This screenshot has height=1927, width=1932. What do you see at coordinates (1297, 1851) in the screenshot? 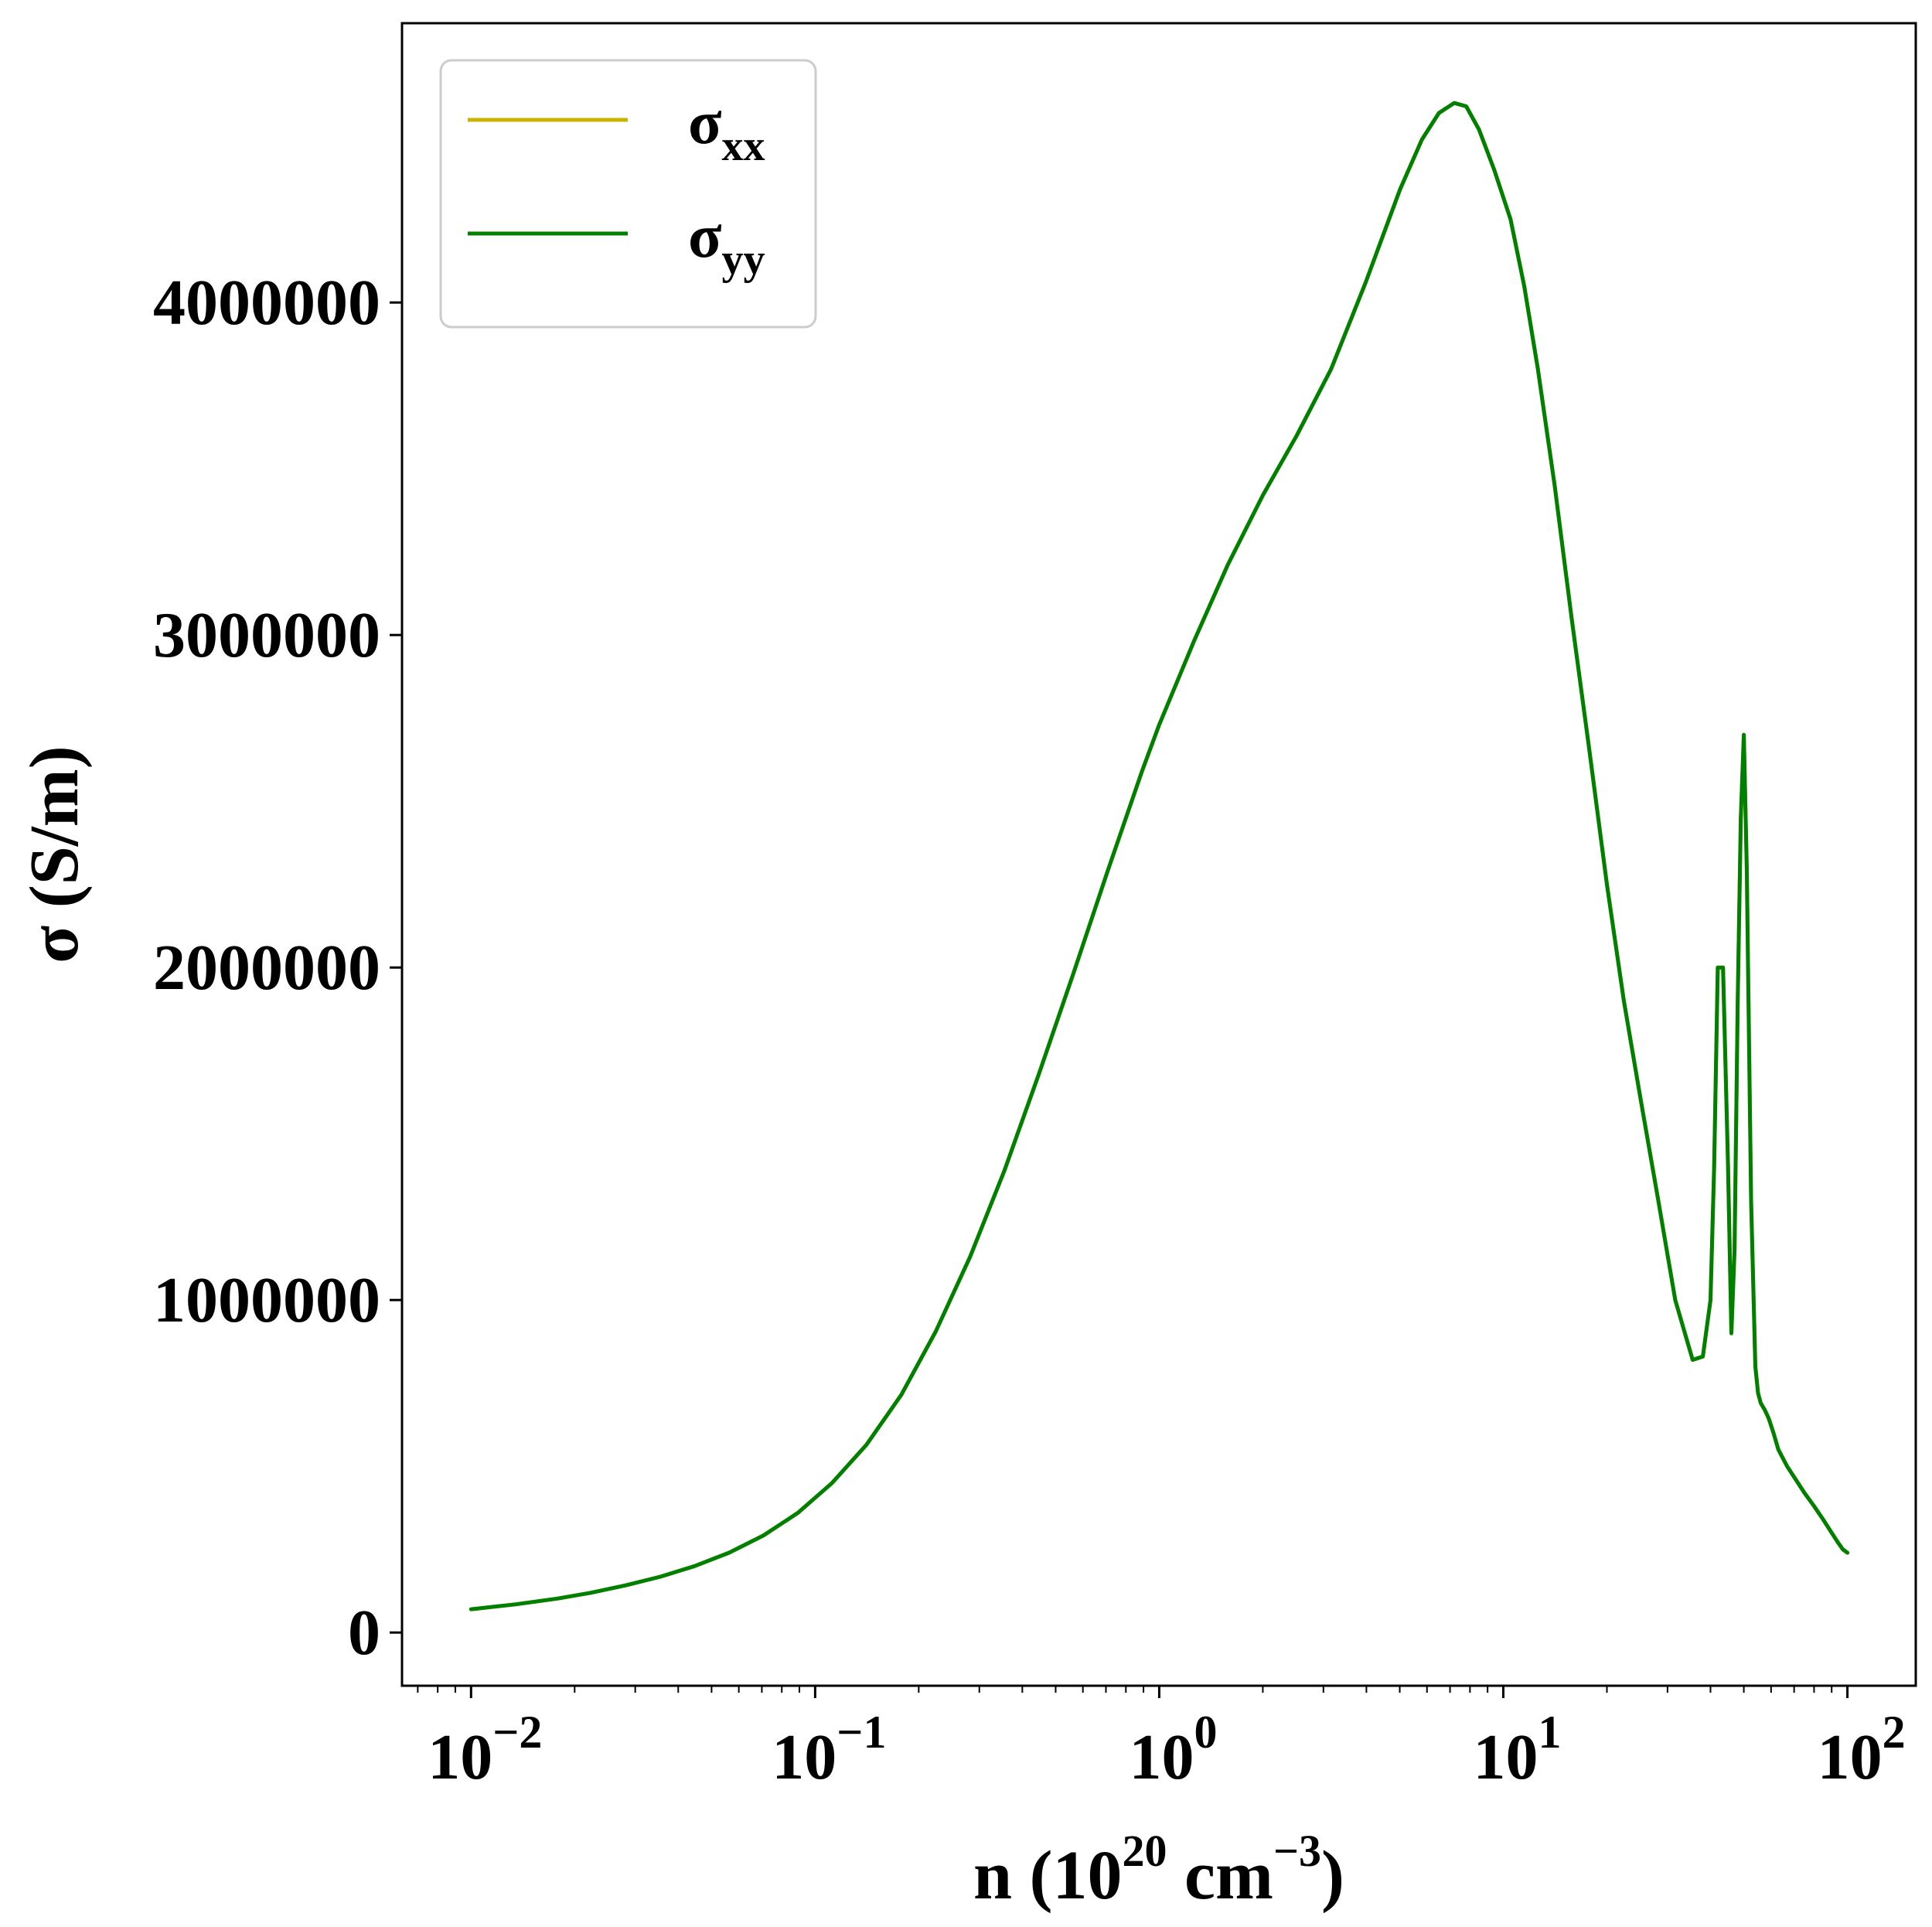
I see `x-axis-label-exp2: −3` at bounding box center [1297, 1851].